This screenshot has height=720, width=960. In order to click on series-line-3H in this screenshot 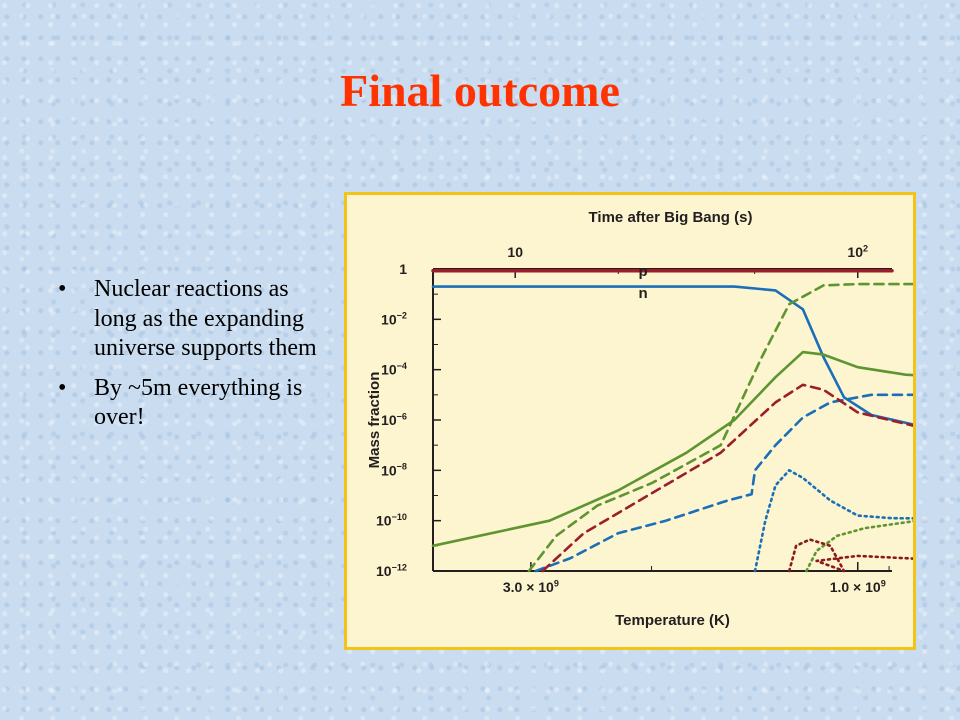, I will do `click(727, 478)`.